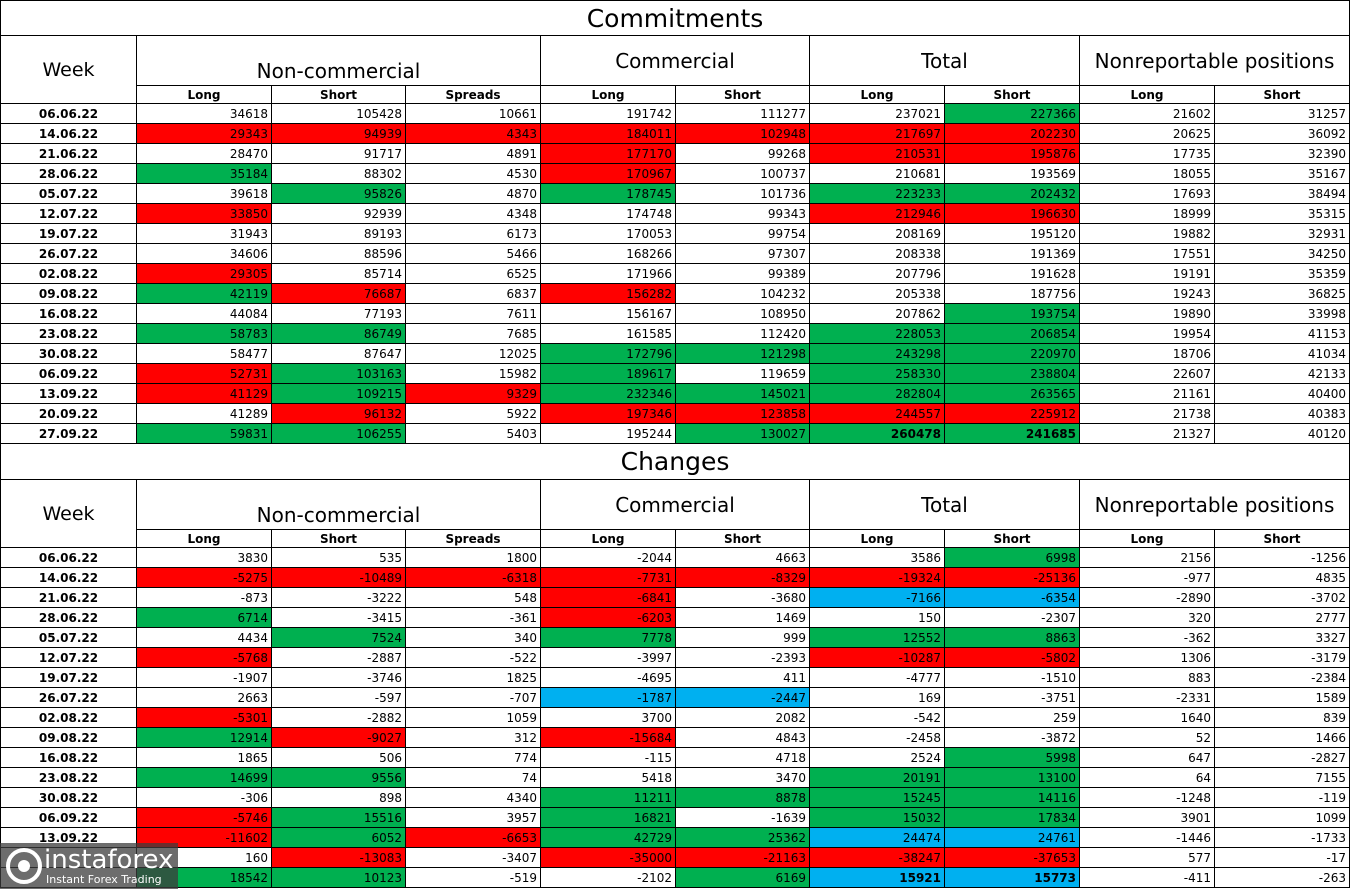  I want to click on value-cell: 191628, so click(1012, 274).